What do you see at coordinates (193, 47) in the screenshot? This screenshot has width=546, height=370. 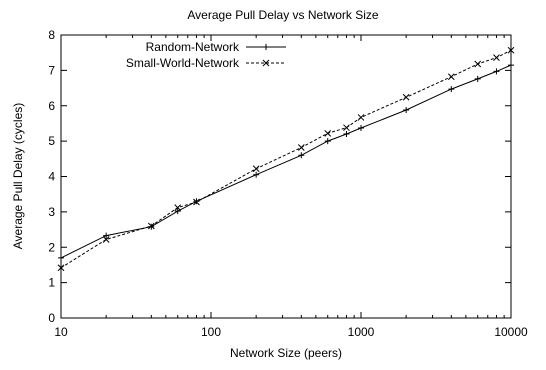 I see `legend-label-random-network: Random-Network` at bounding box center [193, 47].